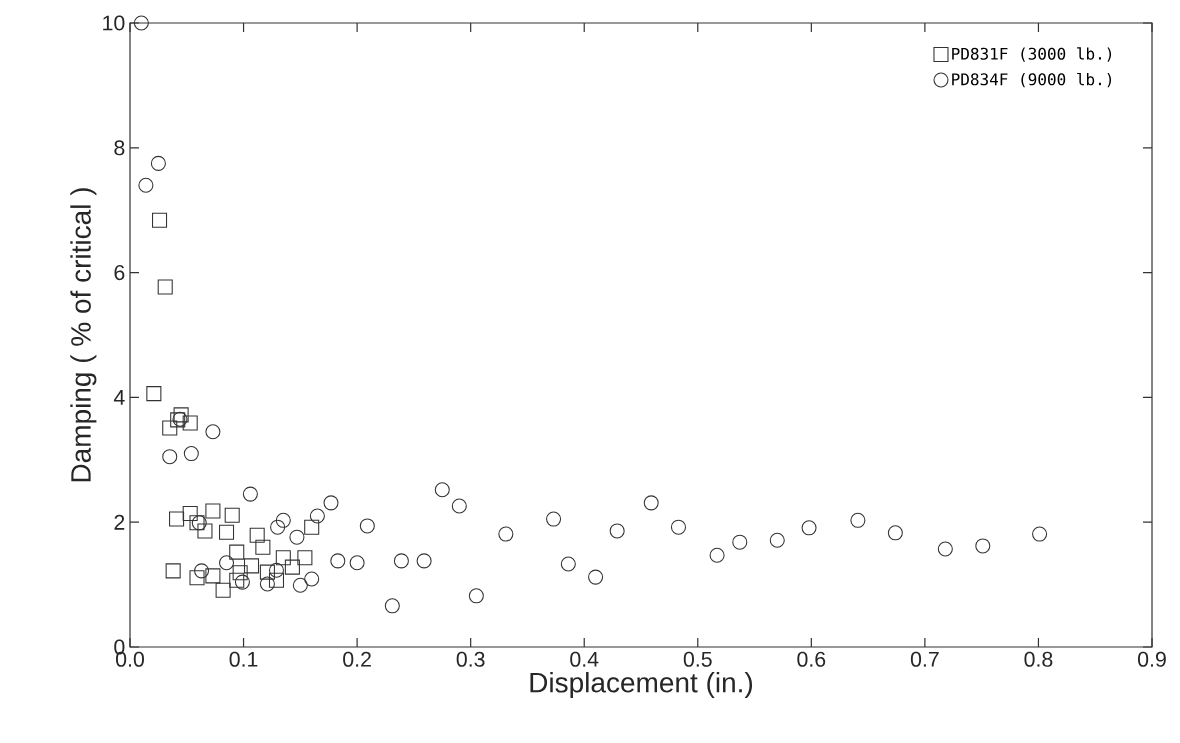 The width and height of the screenshot is (1180, 743). Describe the element at coordinates (1032, 80) in the screenshot. I see `legend-label: PD834F (9000 lb.)` at that location.